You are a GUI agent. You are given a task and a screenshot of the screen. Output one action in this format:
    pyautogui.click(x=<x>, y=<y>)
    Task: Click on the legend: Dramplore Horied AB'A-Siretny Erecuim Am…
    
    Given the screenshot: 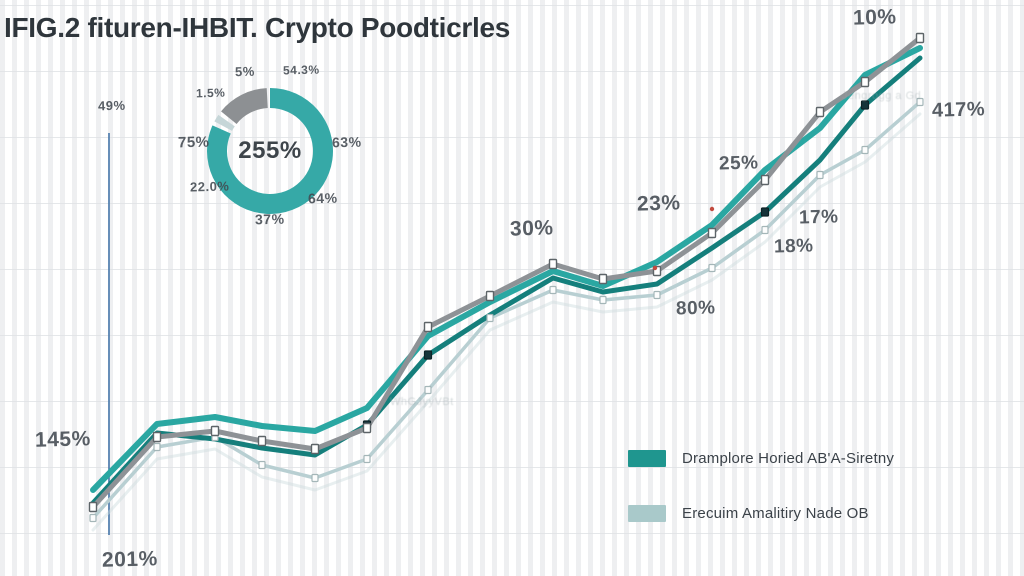 What is the action you would take?
    pyautogui.click(x=761, y=486)
    